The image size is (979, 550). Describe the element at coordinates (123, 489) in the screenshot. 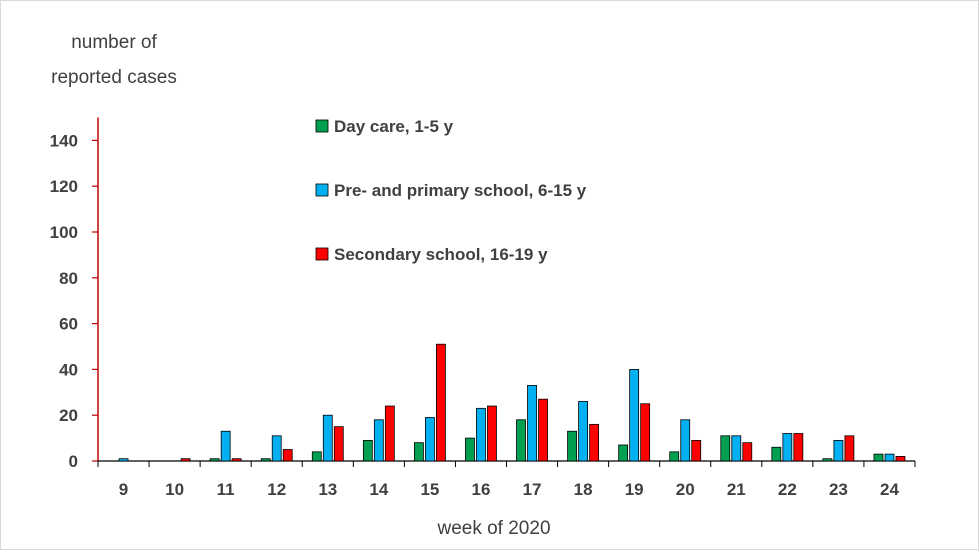

I see `x-tick-label: 9` at that location.